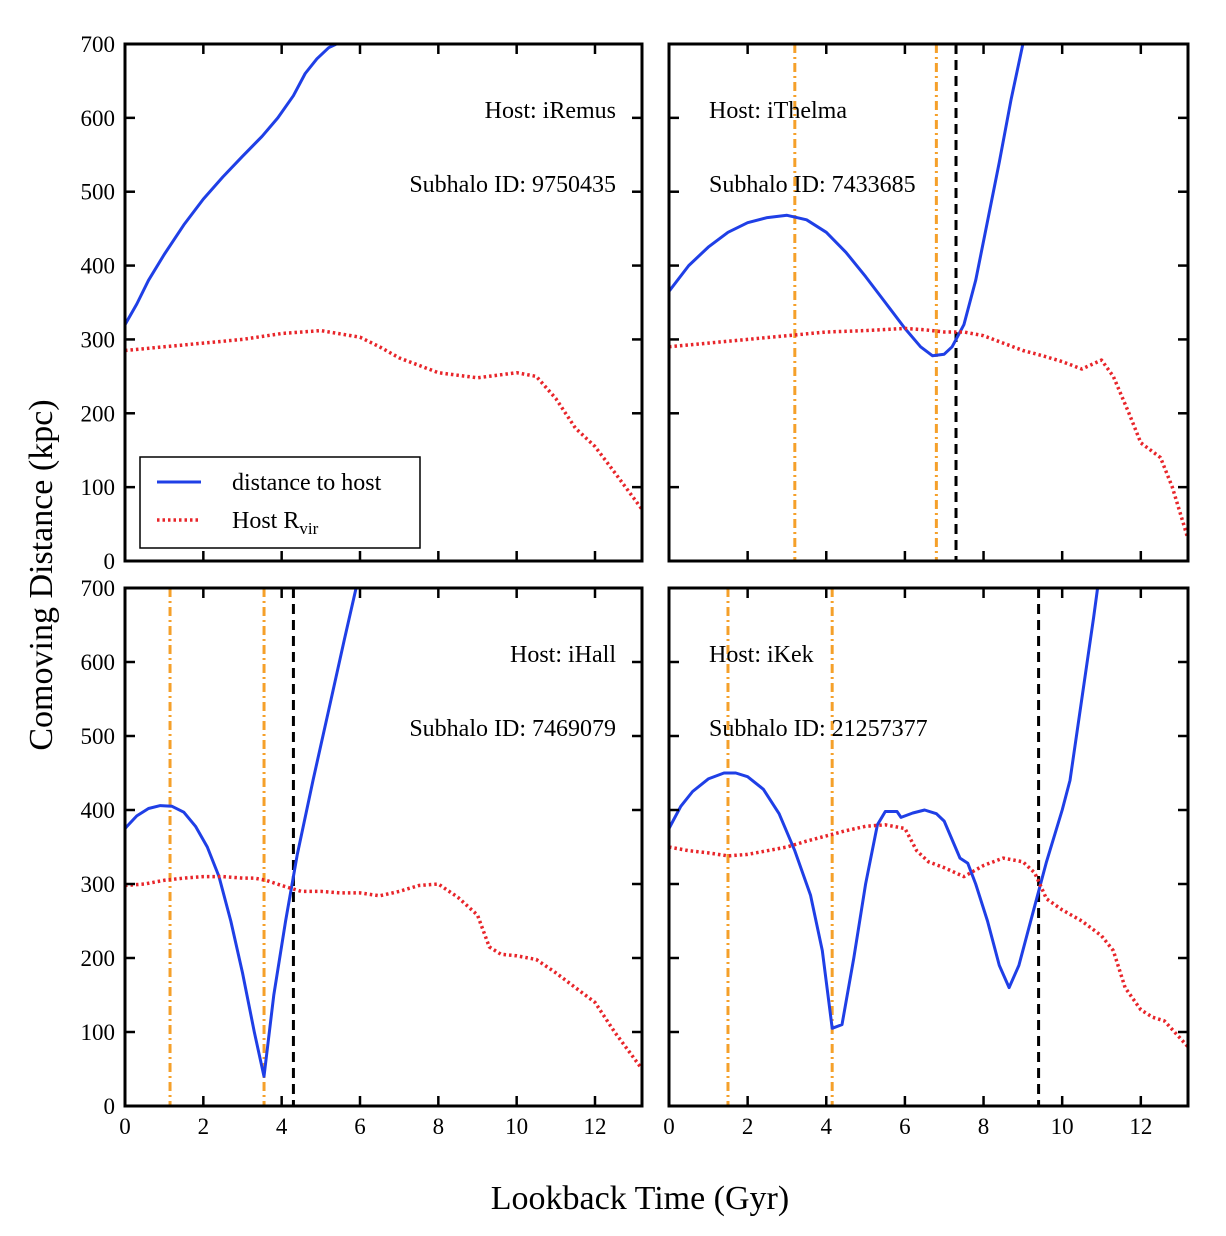  I want to click on subhalo-label: Subhalo ID: 7469079, so click(512, 729).